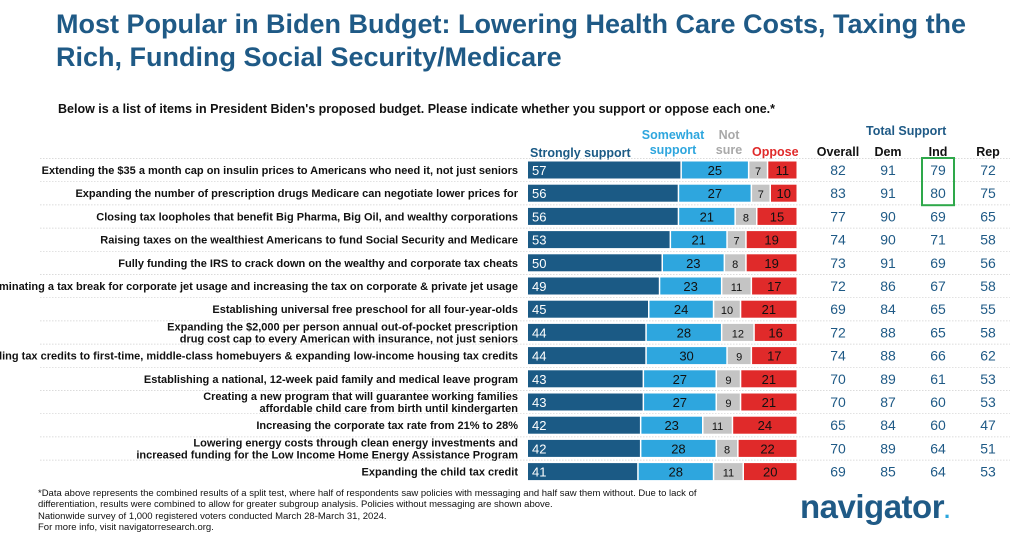 Image resolution: width=1024 pixels, height=542 pixels. I want to click on bar-label-strongly-support: 44, so click(539, 332).